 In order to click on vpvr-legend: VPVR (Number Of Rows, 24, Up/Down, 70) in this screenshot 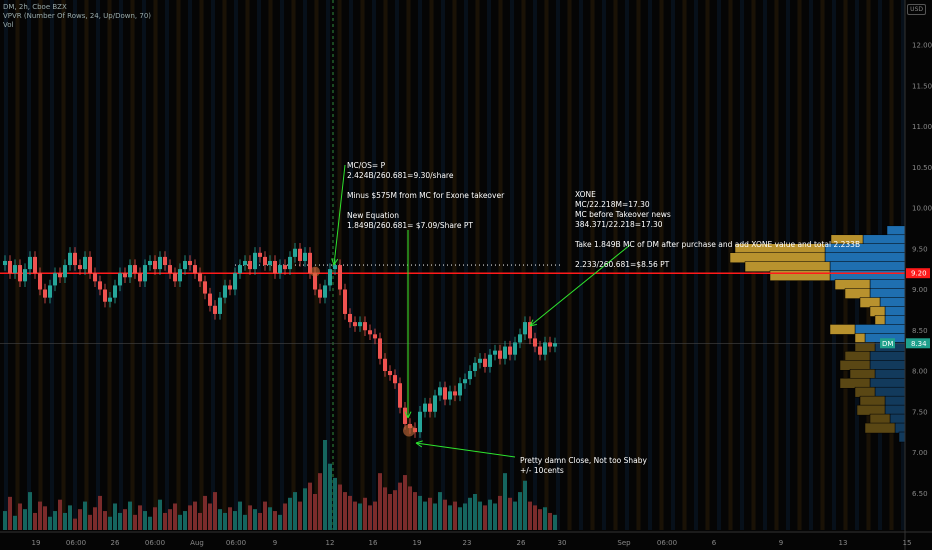, I will do `click(77, 16)`.